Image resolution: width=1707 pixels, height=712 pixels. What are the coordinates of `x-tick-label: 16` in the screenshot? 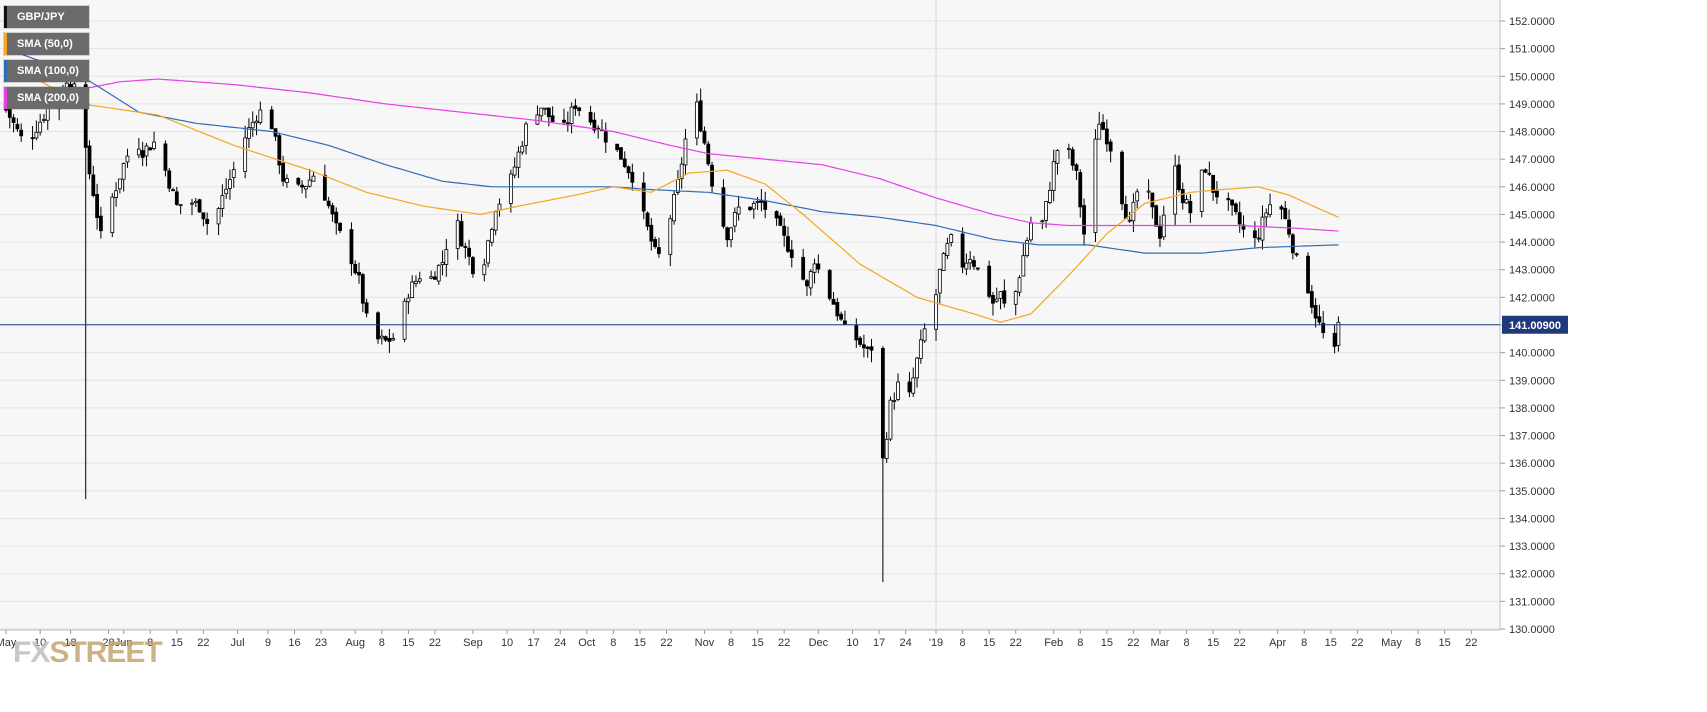 It's located at (294, 643).